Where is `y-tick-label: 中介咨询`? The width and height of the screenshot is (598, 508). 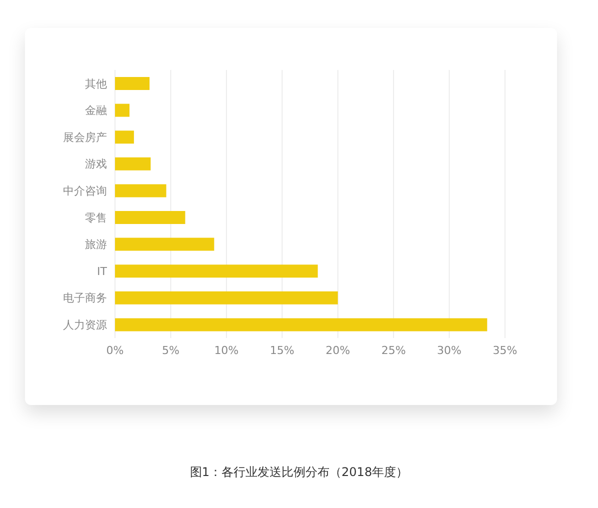
y-tick-label: 中介咨询 is located at coordinates (85, 191).